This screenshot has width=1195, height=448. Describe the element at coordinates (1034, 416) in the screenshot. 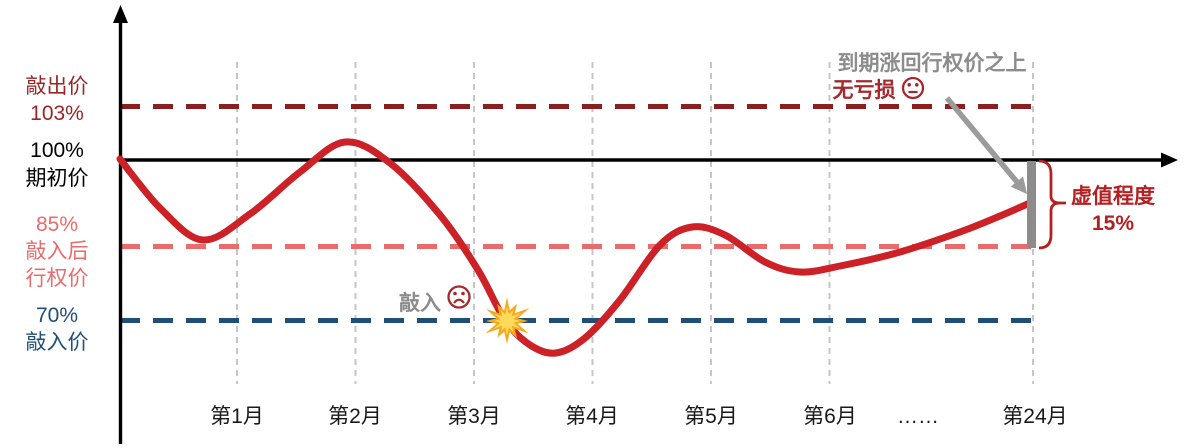

I see `x-tick-month24: 第24月` at that location.